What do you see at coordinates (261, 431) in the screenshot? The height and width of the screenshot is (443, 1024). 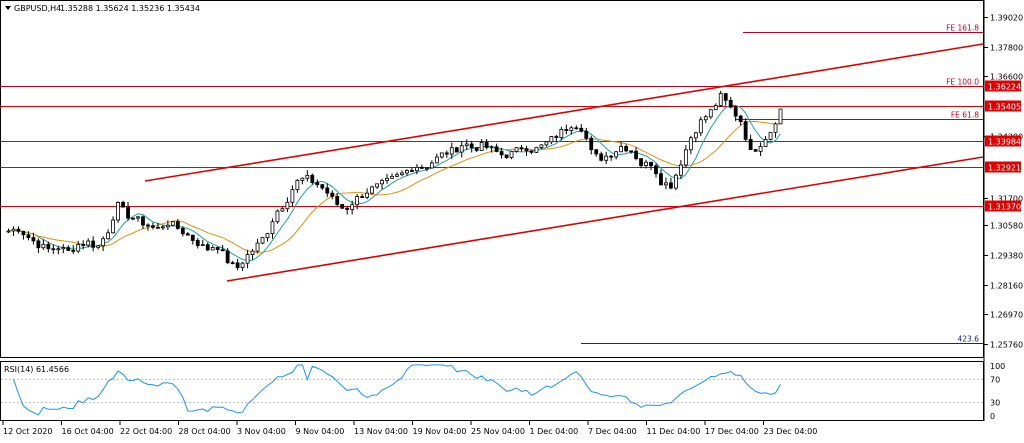 I see `time-tick-label: 3 Nov 04:00` at bounding box center [261, 431].